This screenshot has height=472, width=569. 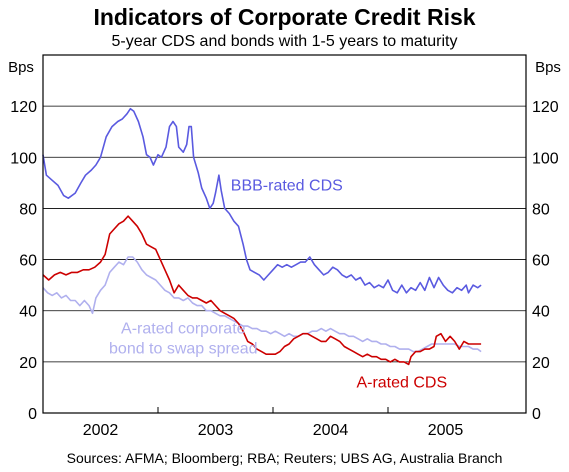 I want to click on y-tick-right-120: 120, so click(x=545, y=107).